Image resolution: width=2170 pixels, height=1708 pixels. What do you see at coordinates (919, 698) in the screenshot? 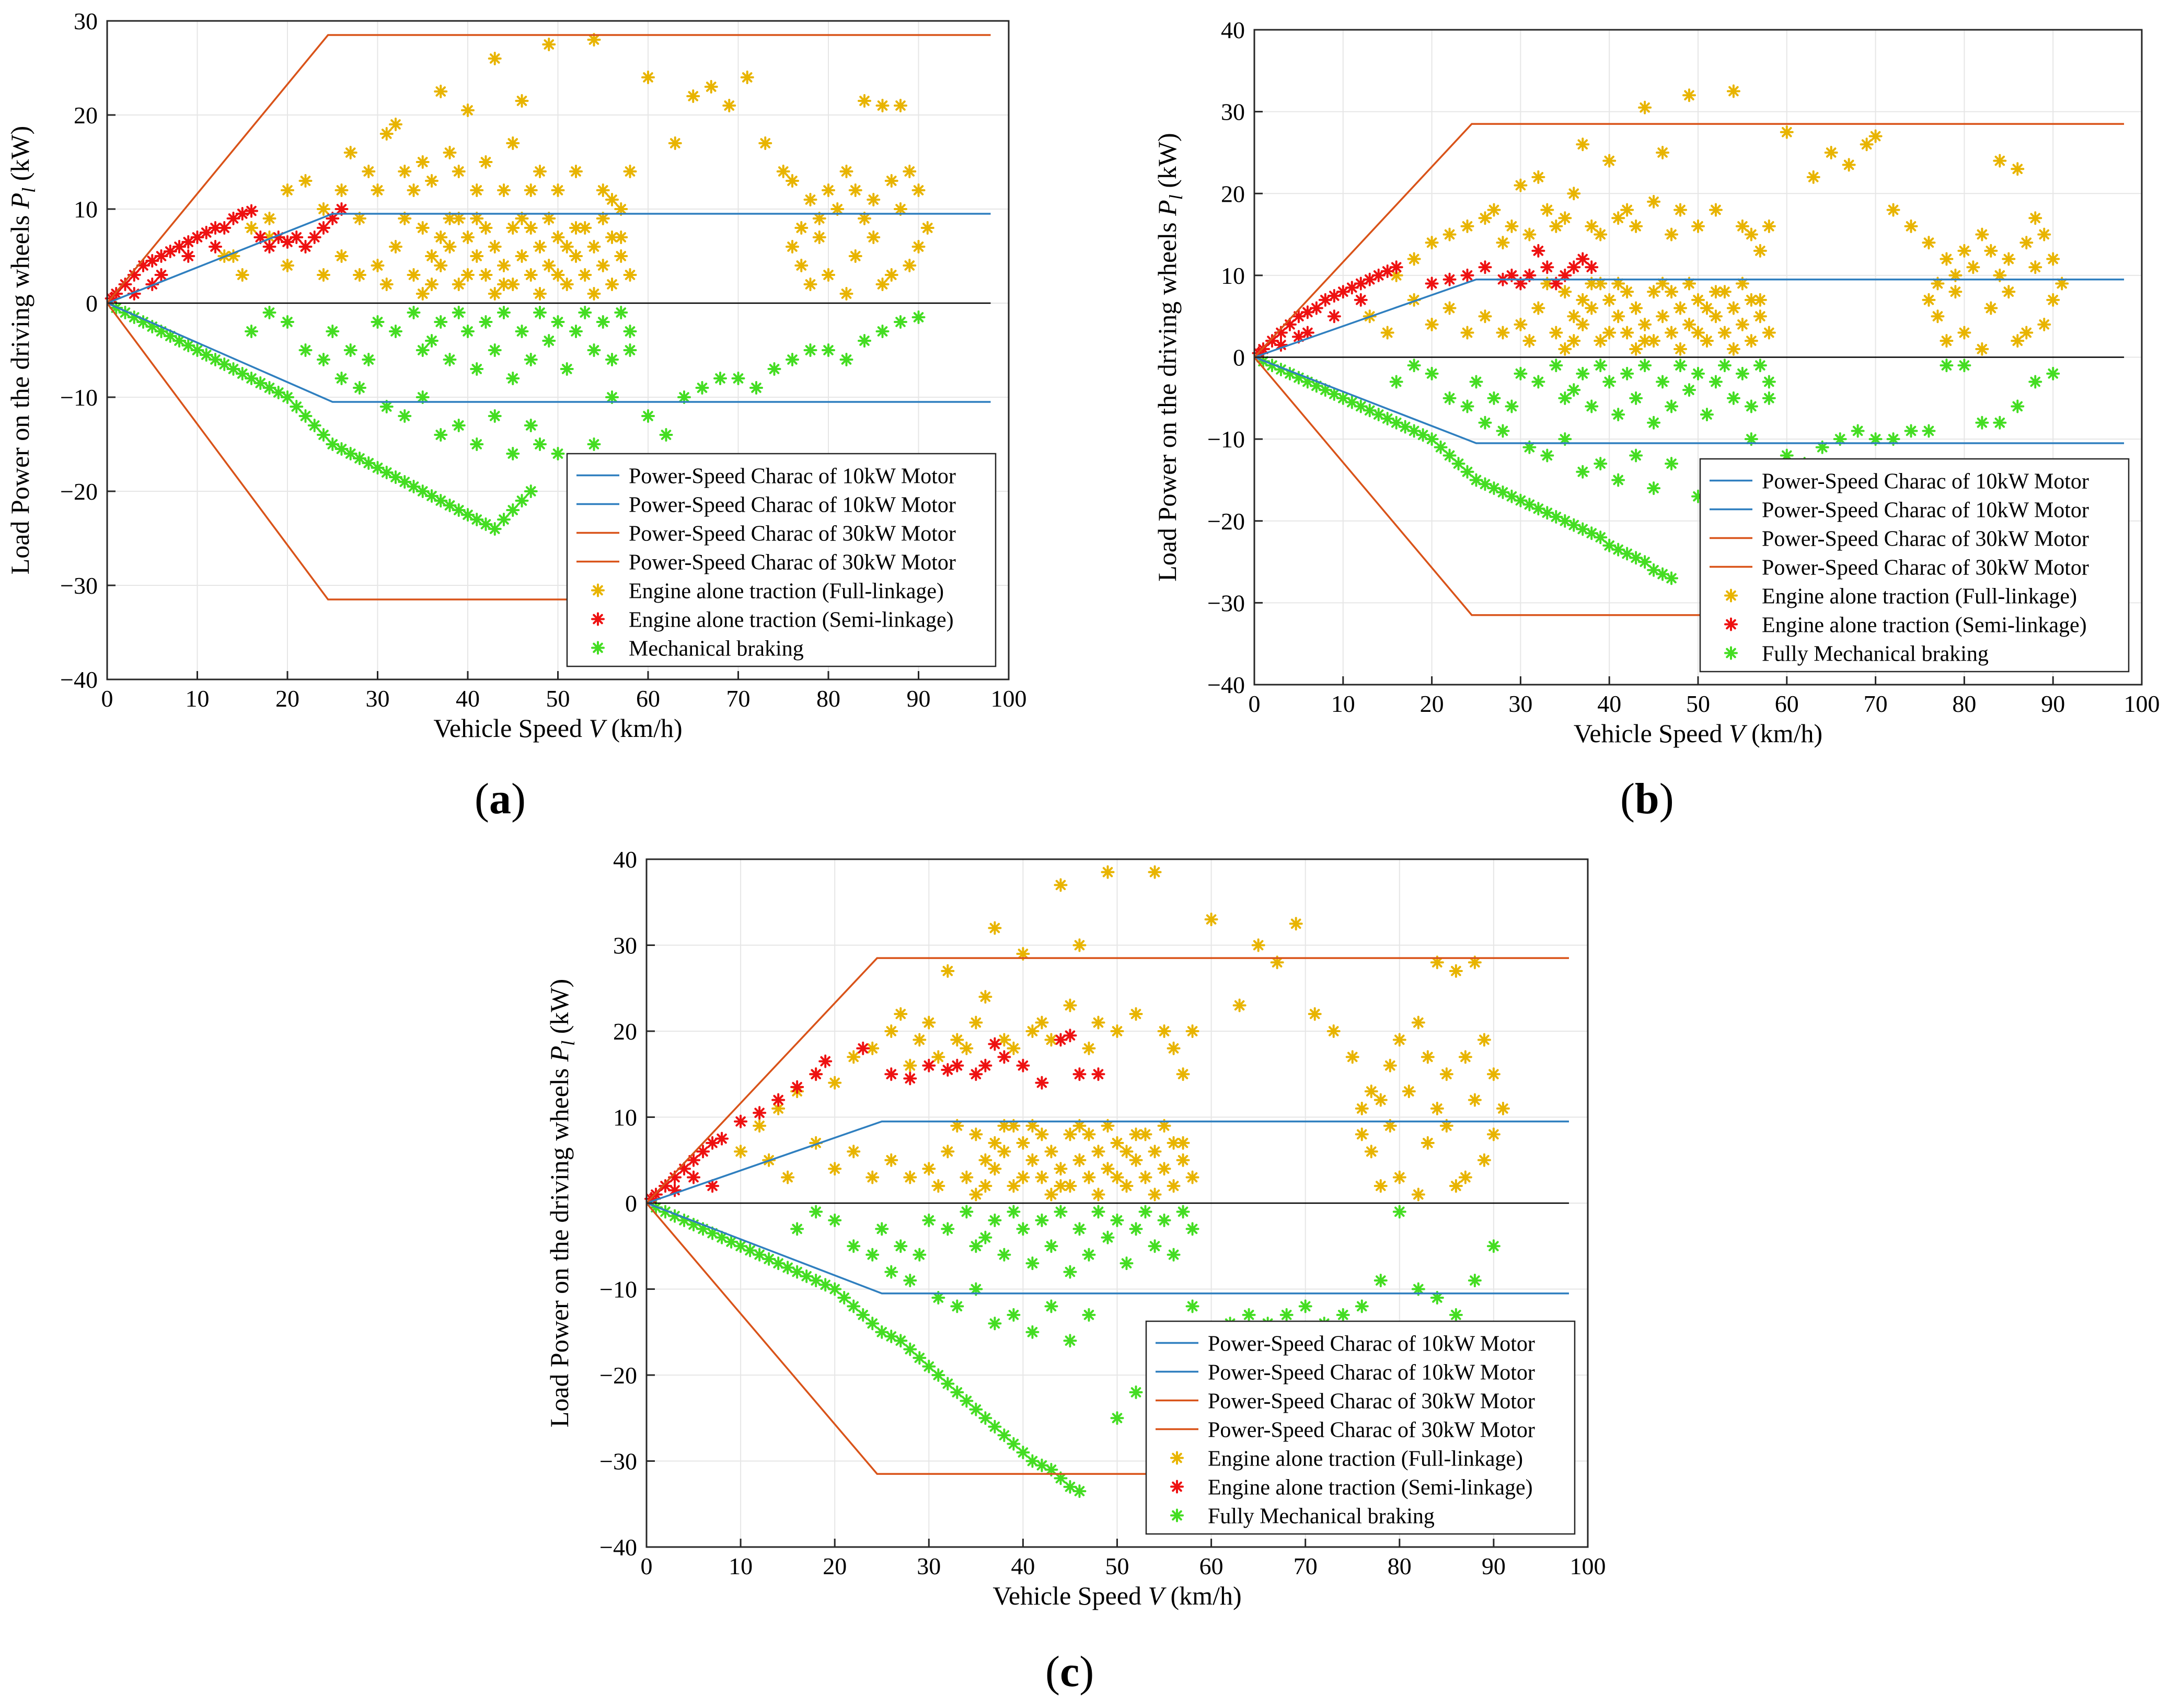
I see `x-tick-label: 90` at bounding box center [919, 698].